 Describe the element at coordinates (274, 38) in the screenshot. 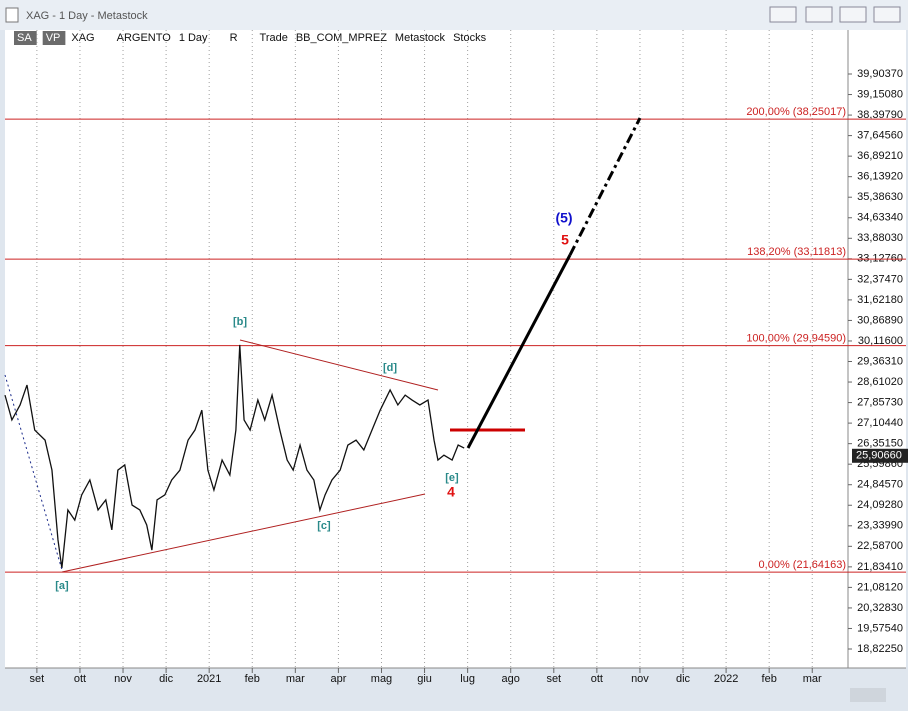

I see `toolbar-item: Trade` at that location.